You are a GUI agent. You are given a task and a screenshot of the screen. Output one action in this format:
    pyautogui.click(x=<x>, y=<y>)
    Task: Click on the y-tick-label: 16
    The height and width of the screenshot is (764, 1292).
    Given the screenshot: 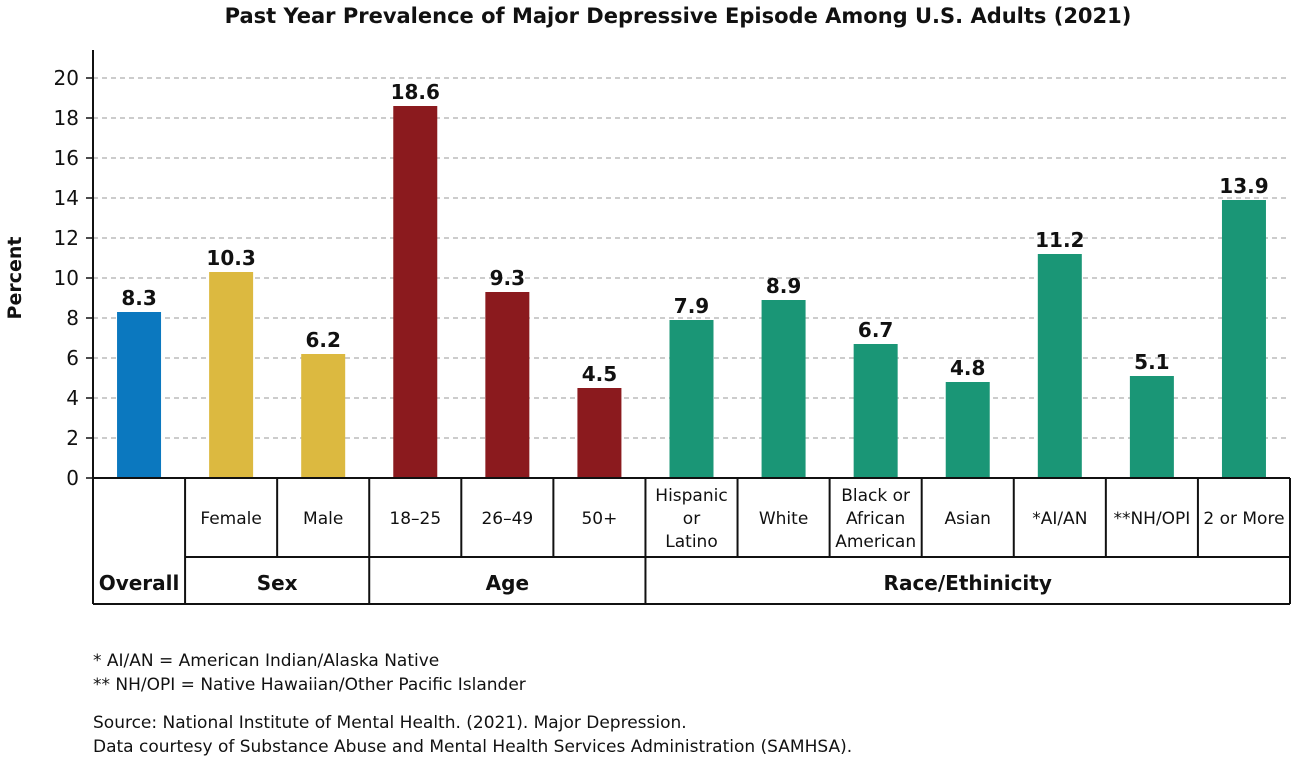 What is the action you would take?
    pyautogui.click(x=66, y=158)
    